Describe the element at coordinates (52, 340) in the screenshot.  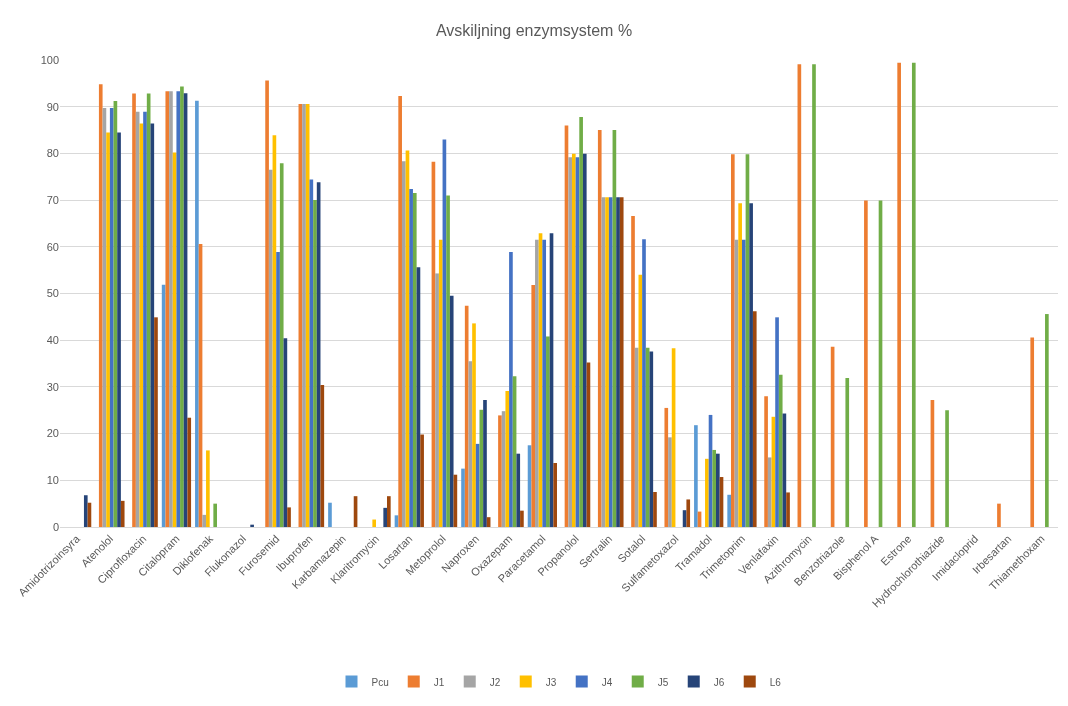
I see `y-tick-label: 40` at that location.